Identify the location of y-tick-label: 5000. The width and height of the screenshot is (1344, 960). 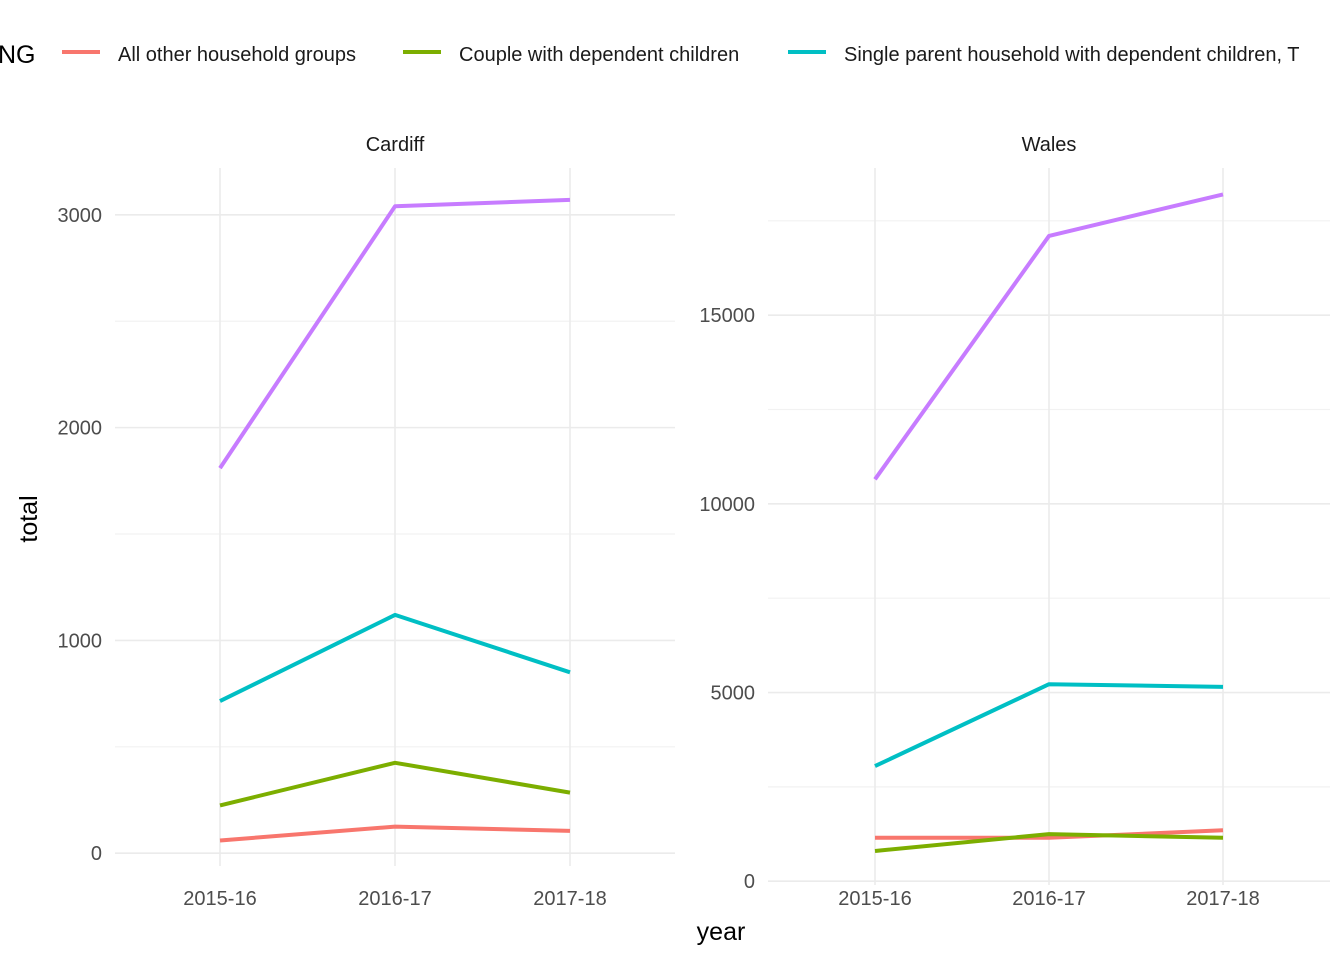
(733, 694).